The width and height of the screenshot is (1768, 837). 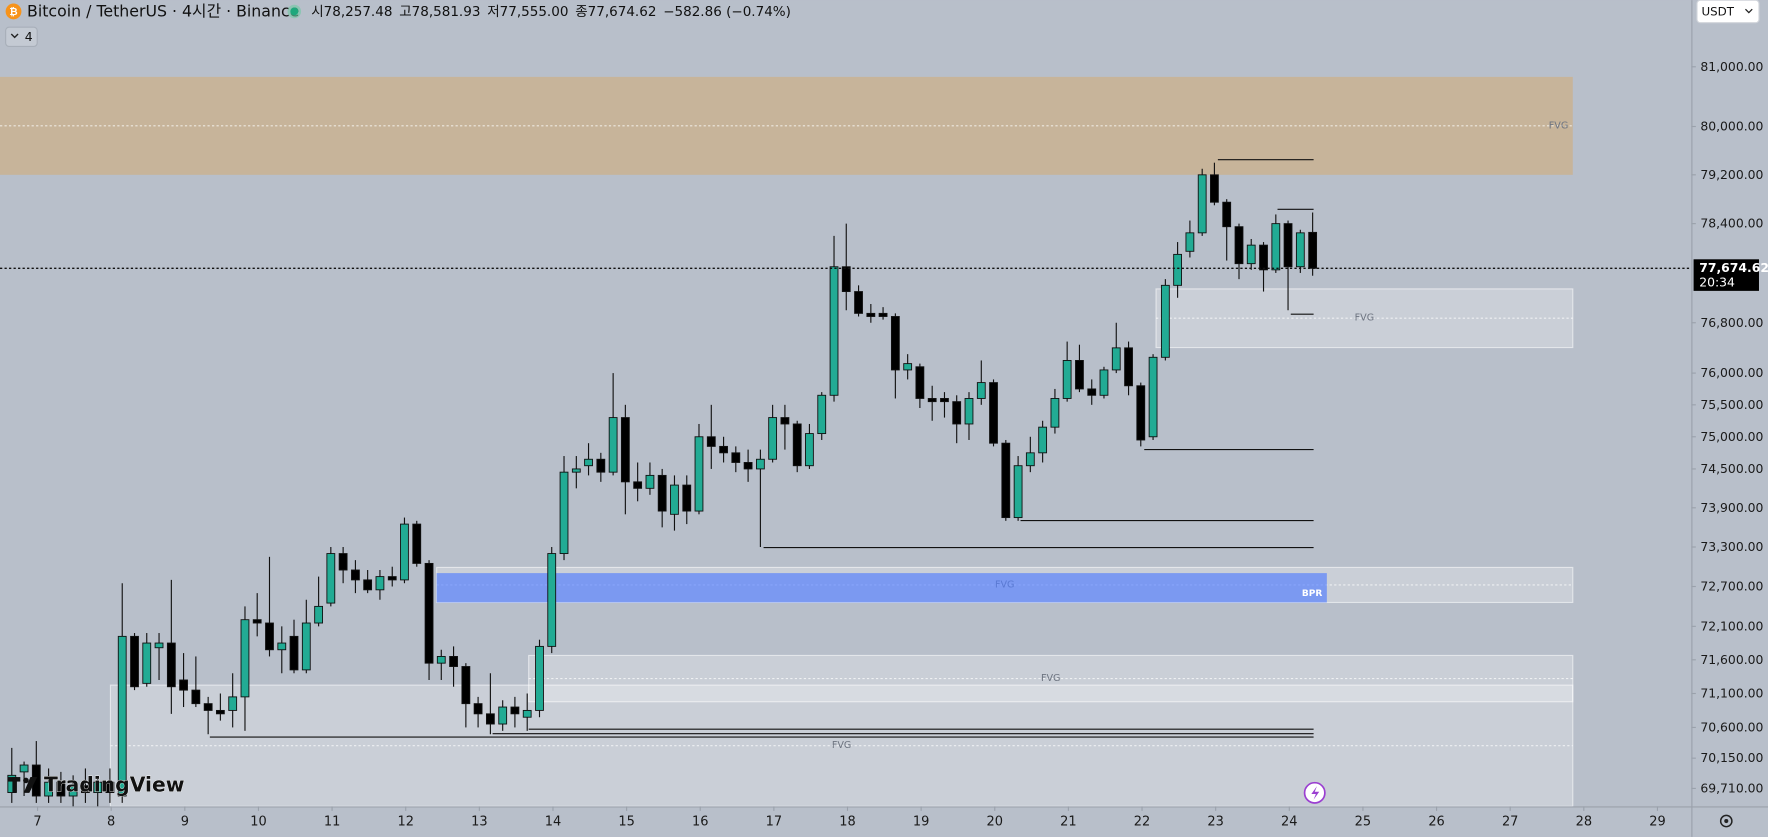 I want to click on settings-core, so click(x=1726, y=821).